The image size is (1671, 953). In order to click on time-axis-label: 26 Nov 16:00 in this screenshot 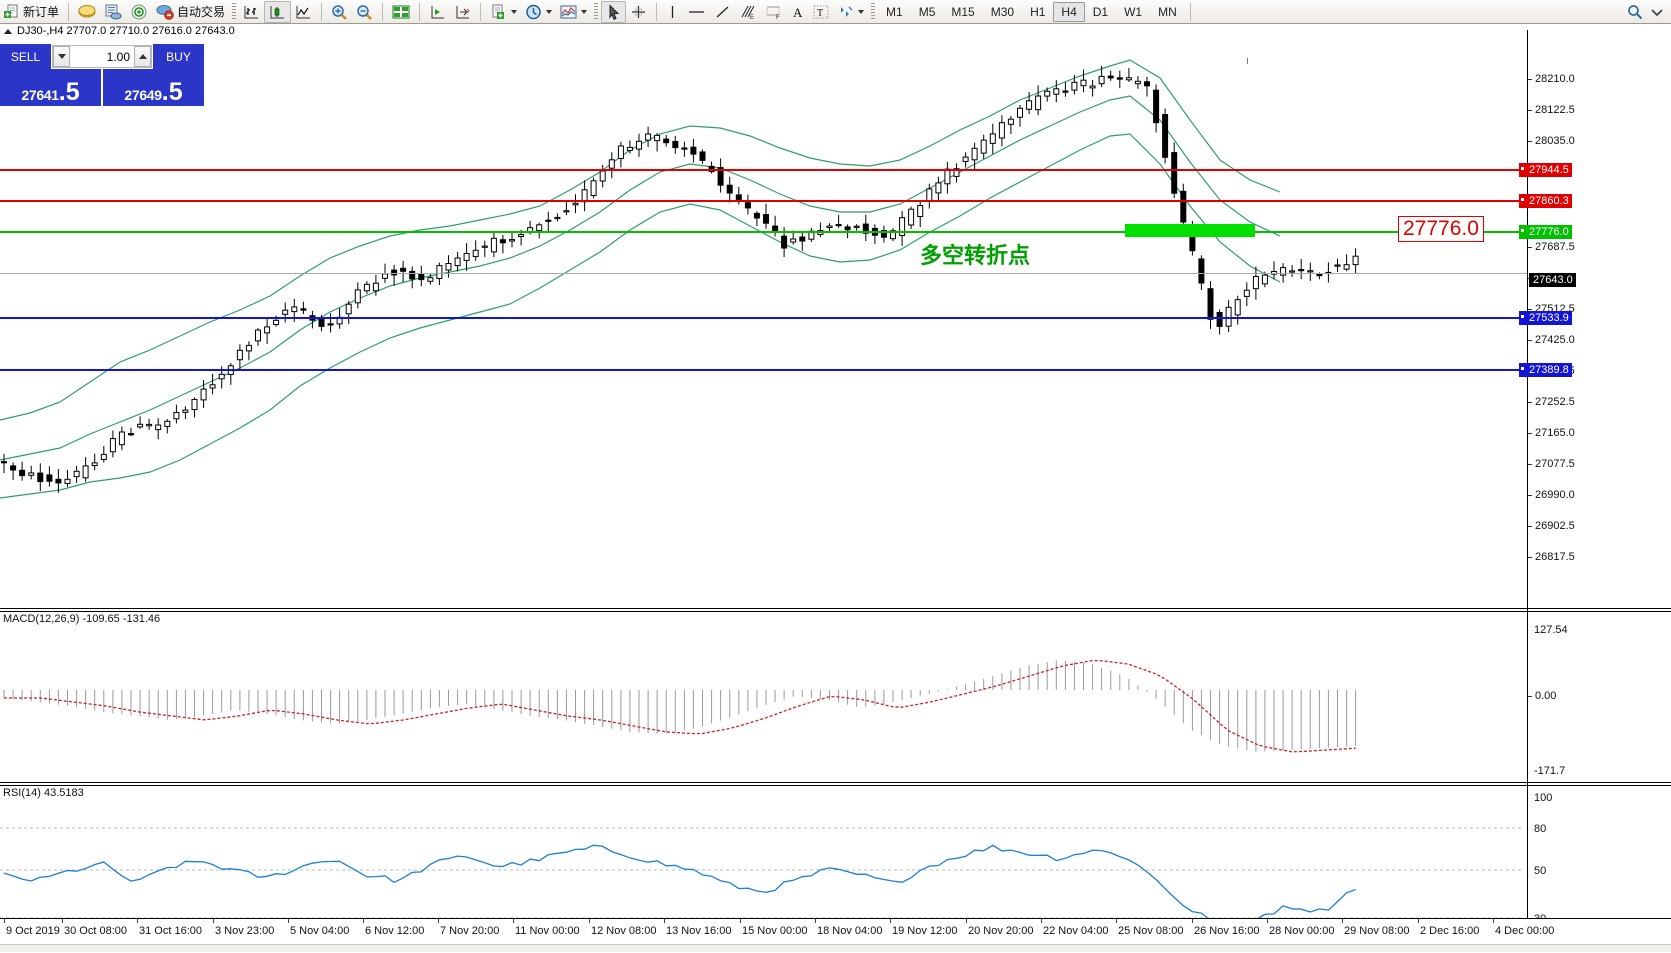, I will do `click(1227, 931)`.